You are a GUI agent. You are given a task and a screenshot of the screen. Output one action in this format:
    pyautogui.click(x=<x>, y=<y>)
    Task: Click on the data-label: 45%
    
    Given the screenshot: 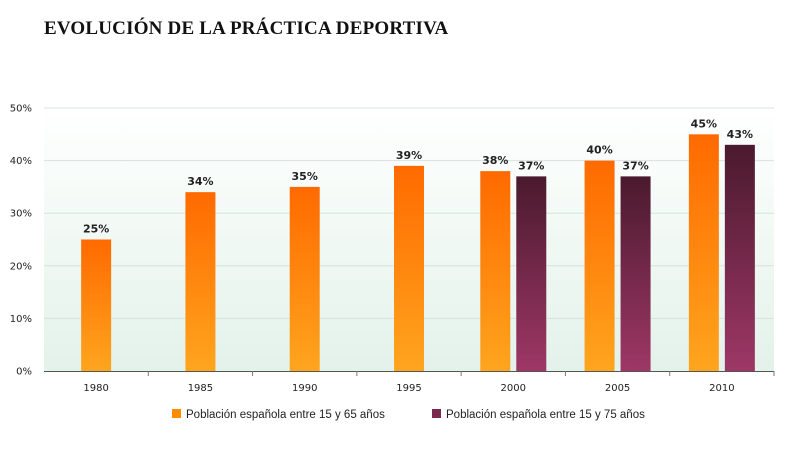 What is the action you would take?
    pyautogui.click(x=704, y=123)
    